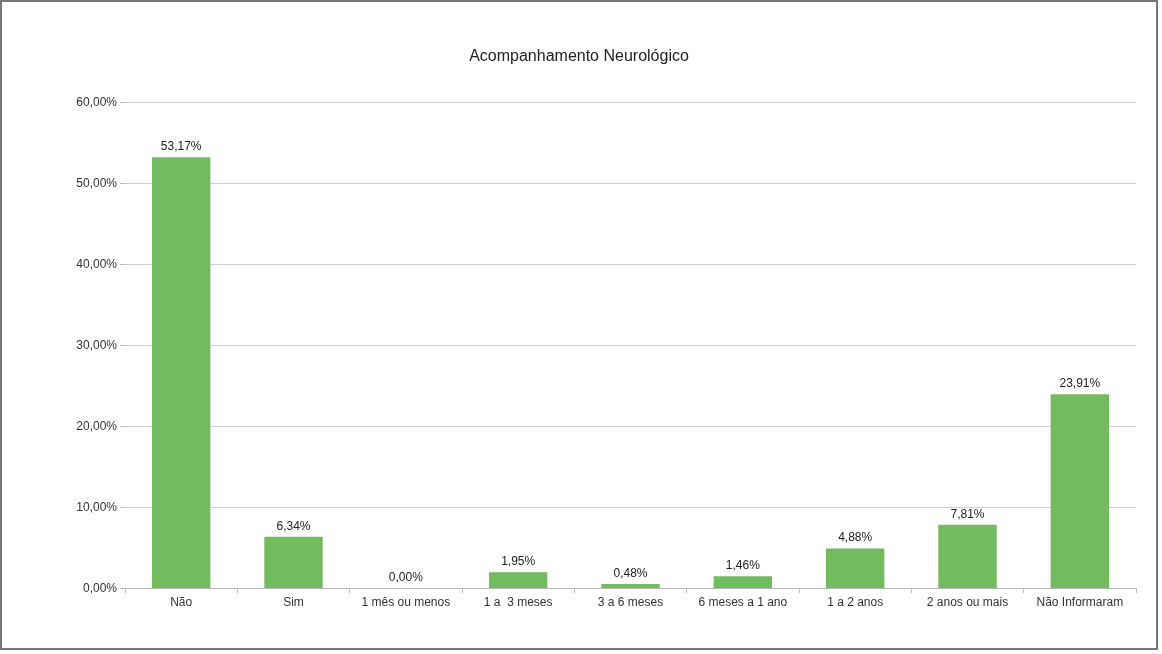 The image size is (1162, 654). Describe the element at coordinates (967, 602) in the screenshot. I see `x-tick-label: 2 anos ou mais` at that location.